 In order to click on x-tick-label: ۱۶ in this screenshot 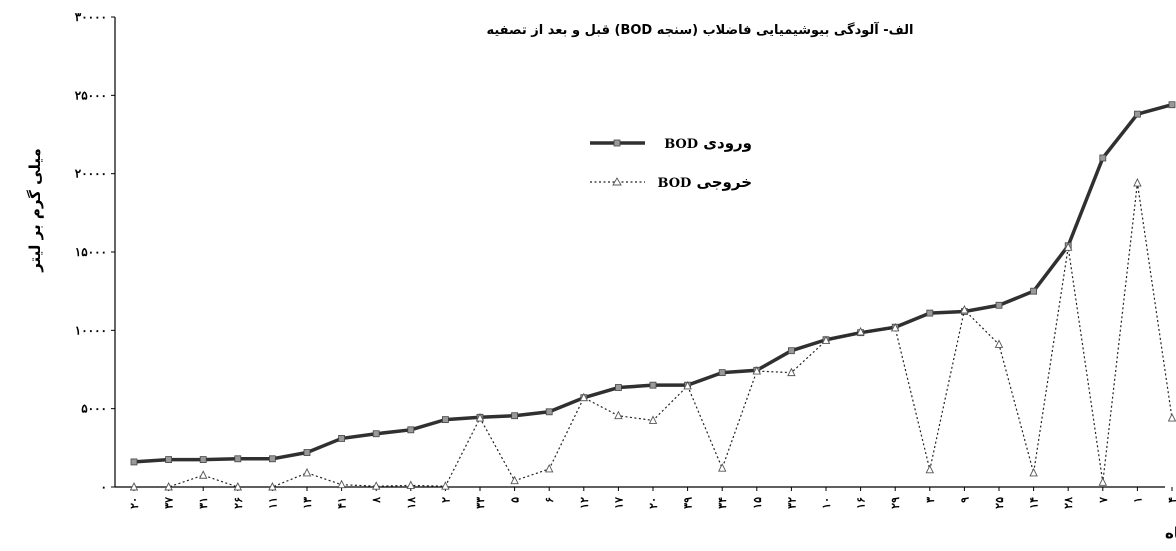, I will do `click(861, 503)`.